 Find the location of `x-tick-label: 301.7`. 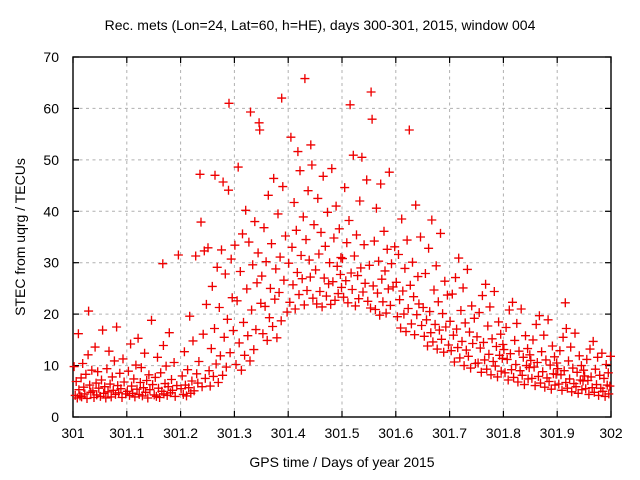

x-tick-label: 301.7 is located at coordinates (449, 433).